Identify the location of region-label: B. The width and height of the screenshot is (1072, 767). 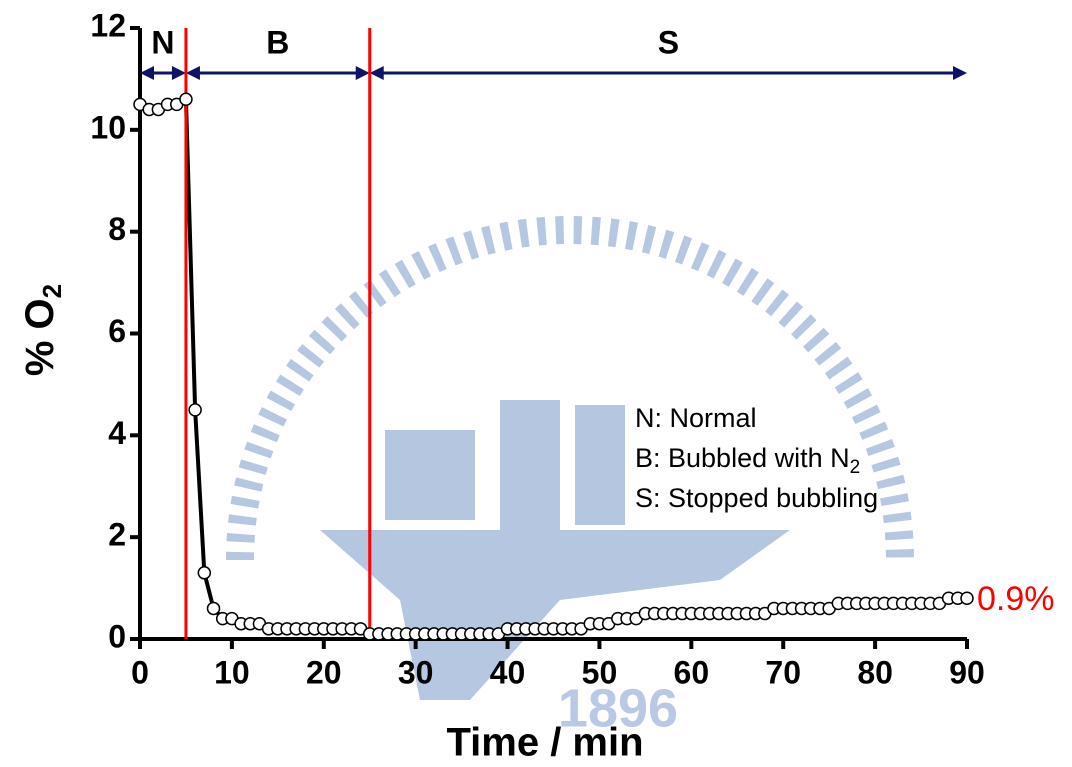
(277, 42).